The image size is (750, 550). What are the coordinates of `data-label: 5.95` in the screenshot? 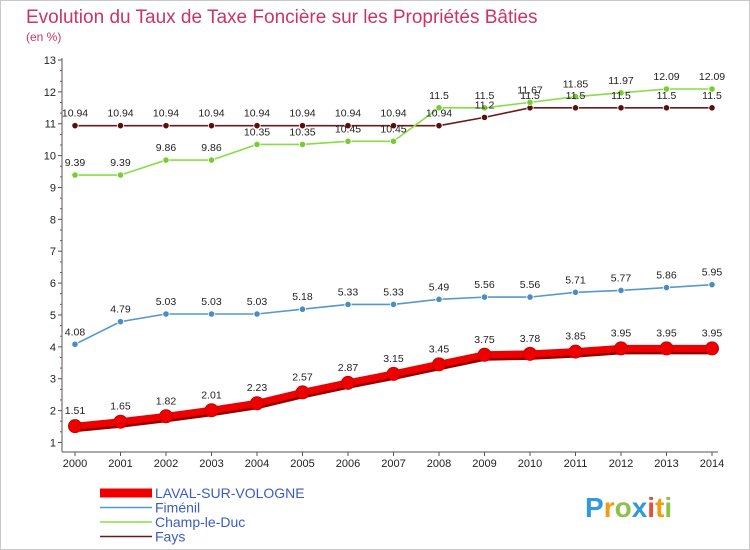 It's located at (712, 273).